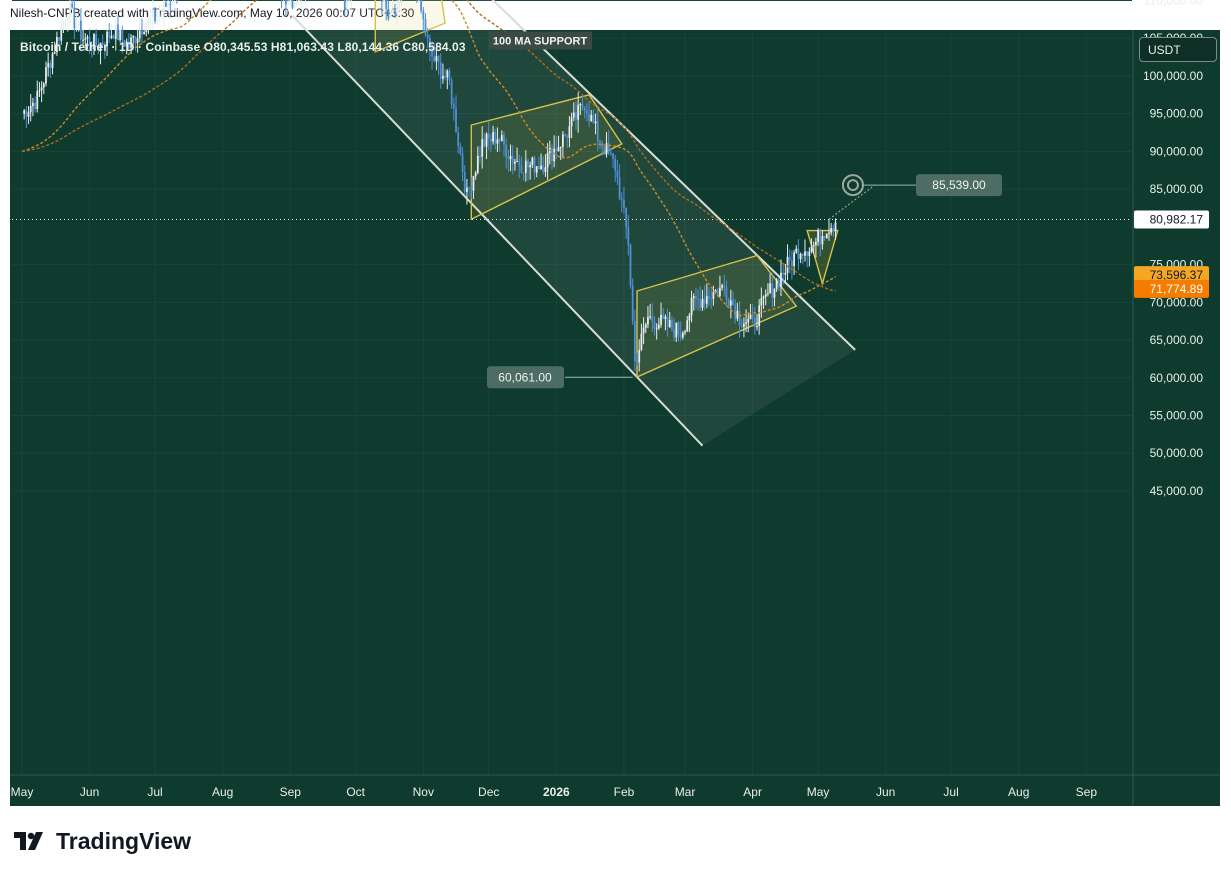 This screenshot has height=875, width=1231. I want to click on price-tick-label: 60,000.00, so click(1177, 378).